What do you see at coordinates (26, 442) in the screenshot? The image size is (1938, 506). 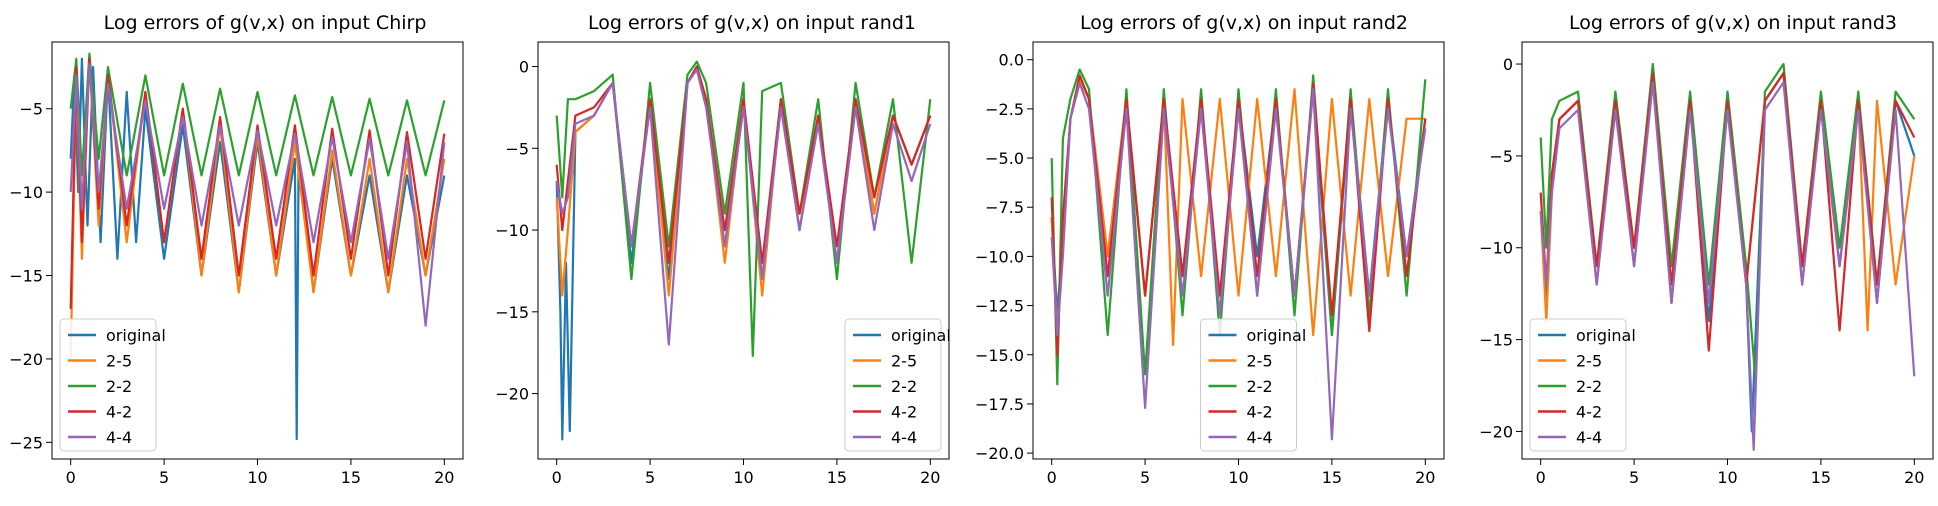 I see `y-tick-label: −25` at bounding box center [26, 442].